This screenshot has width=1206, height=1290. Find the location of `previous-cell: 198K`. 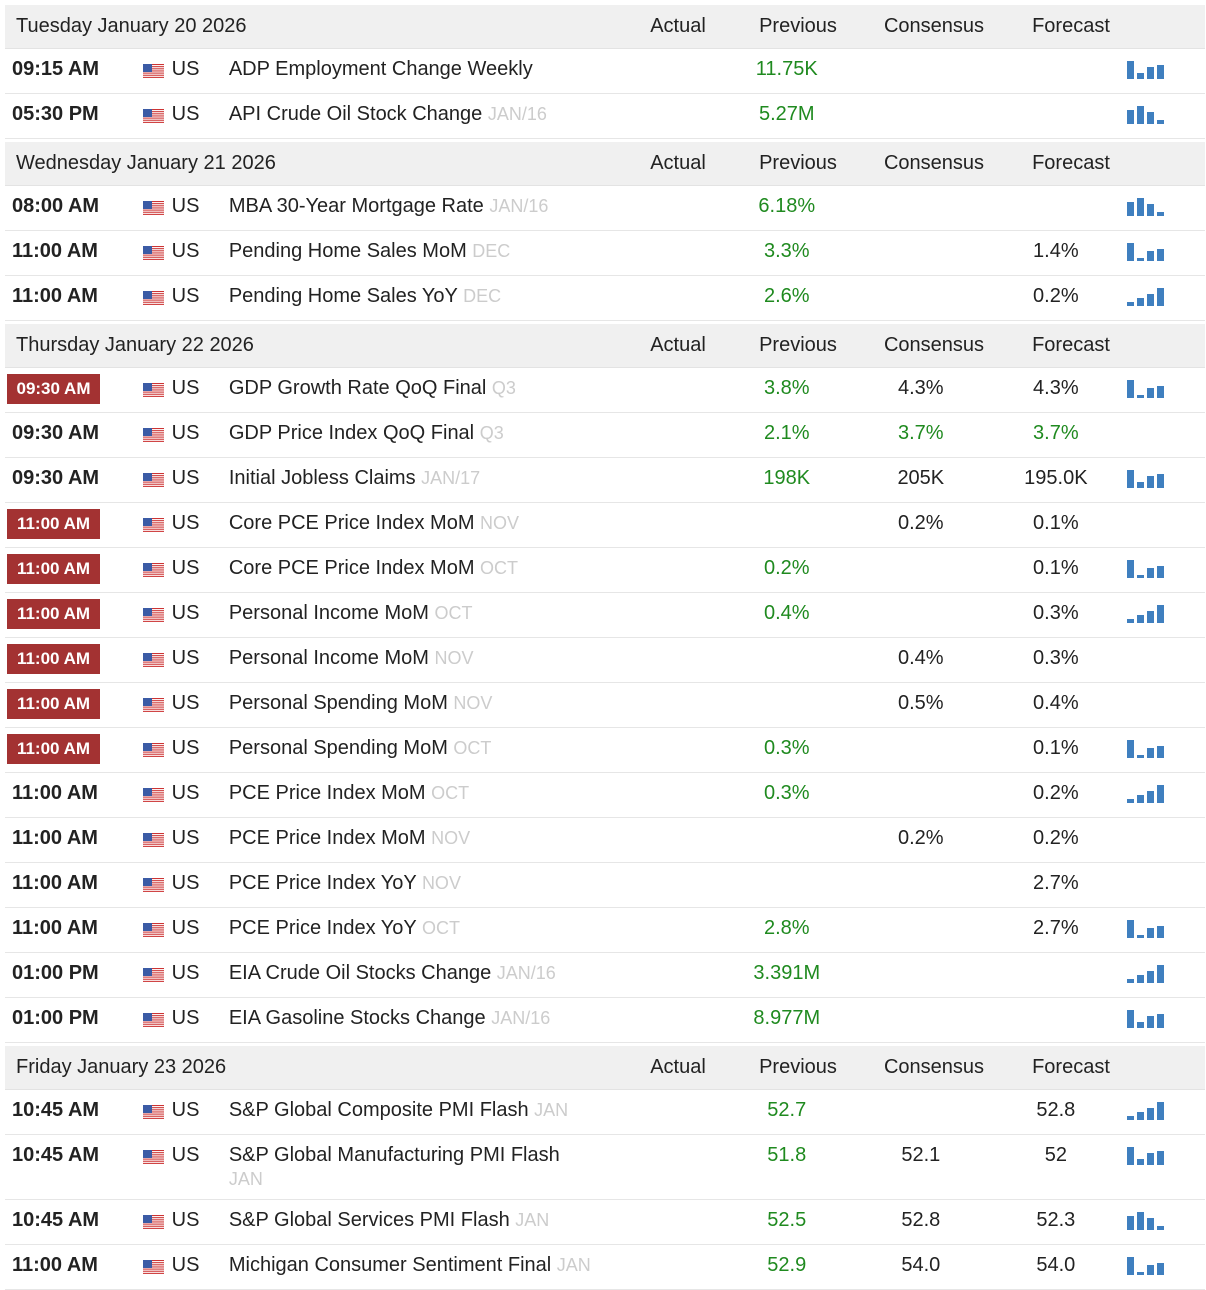

previous-cell: 198K is located at coordinates (786, 478).